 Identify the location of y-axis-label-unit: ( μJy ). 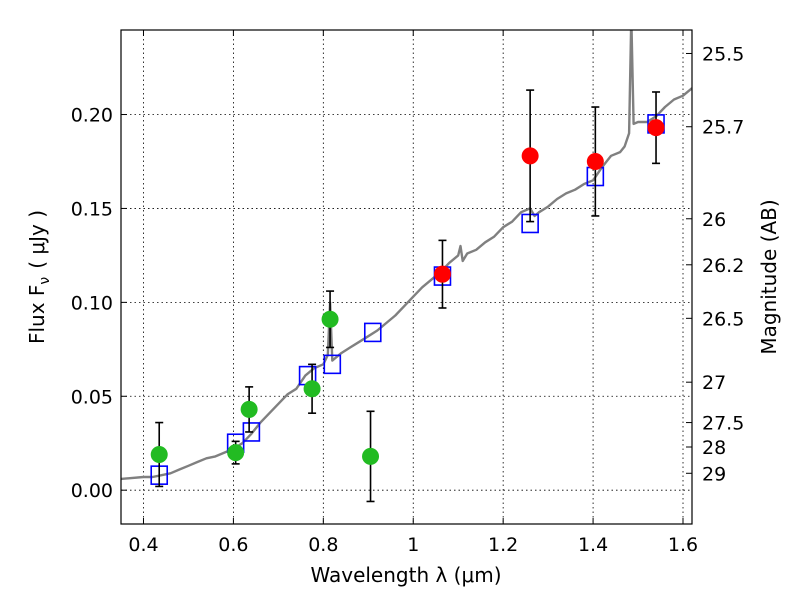
(37, 239).